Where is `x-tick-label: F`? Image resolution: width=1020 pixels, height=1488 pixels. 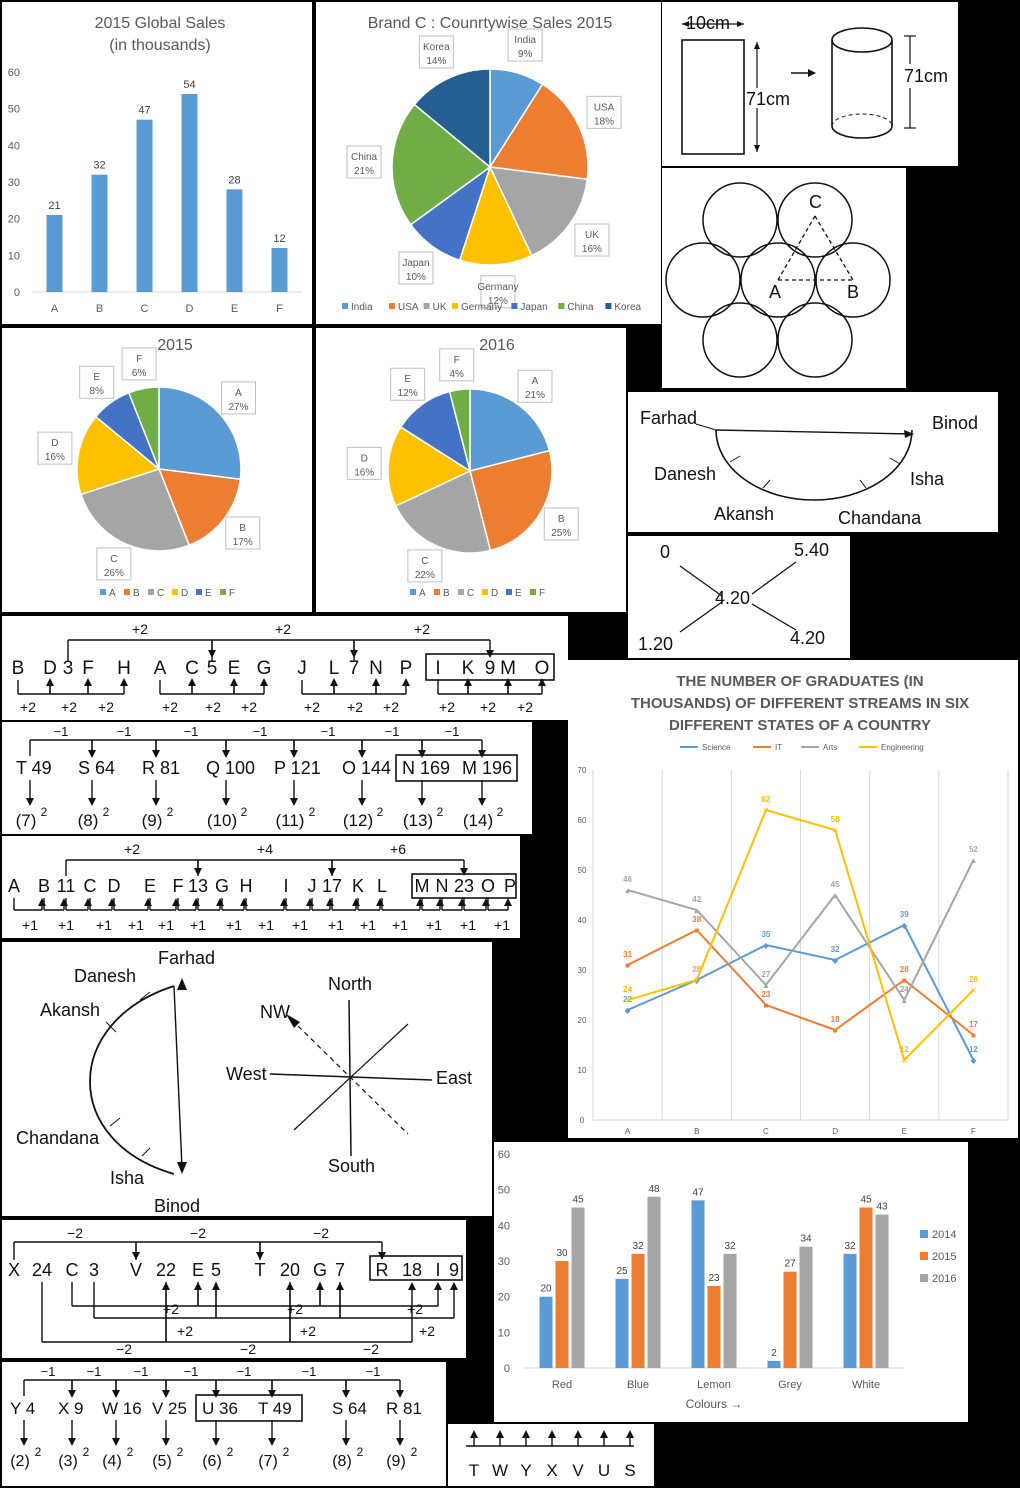
x-tick-label: F is located at coordinates (973, 1131).